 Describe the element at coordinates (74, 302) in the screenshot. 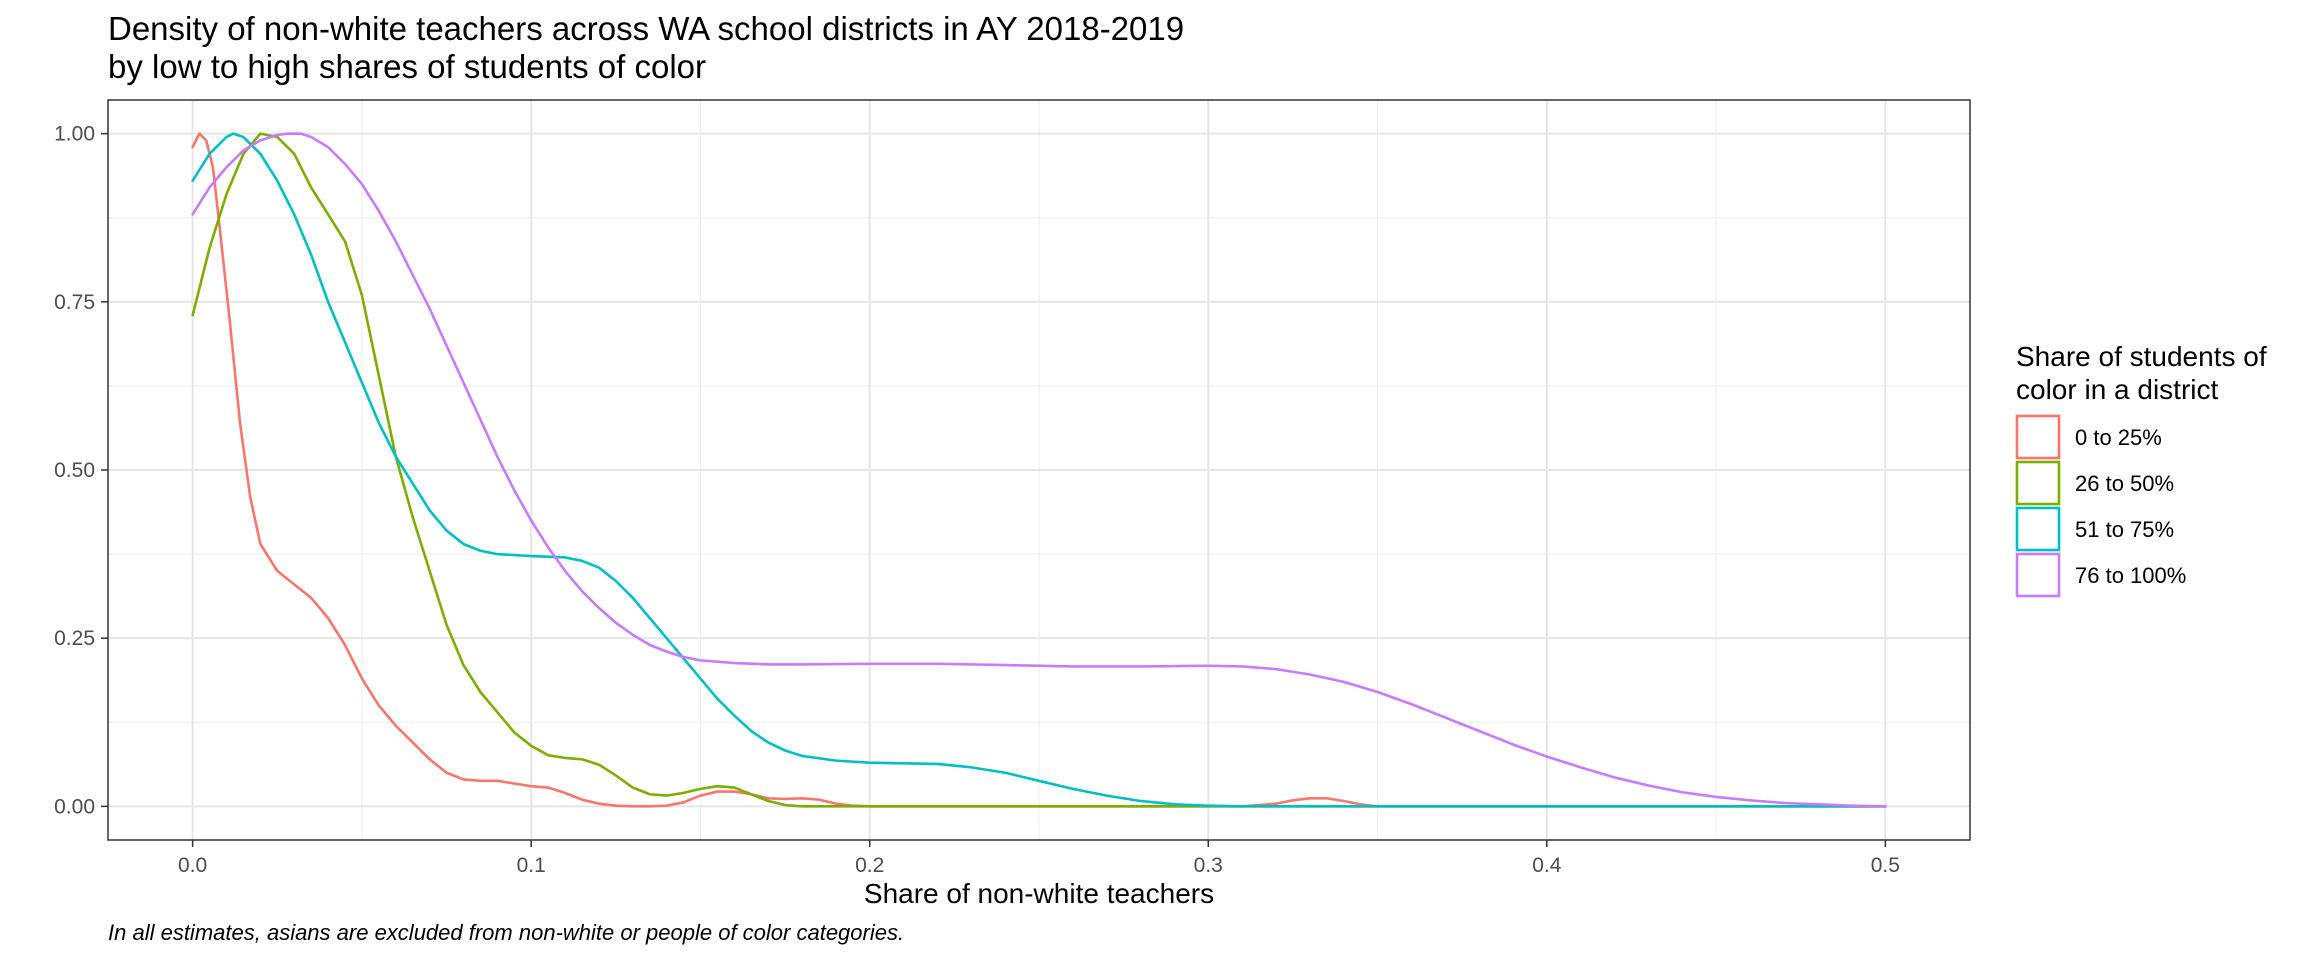

I see `y-axis-tick-label: 0.75` at that location.